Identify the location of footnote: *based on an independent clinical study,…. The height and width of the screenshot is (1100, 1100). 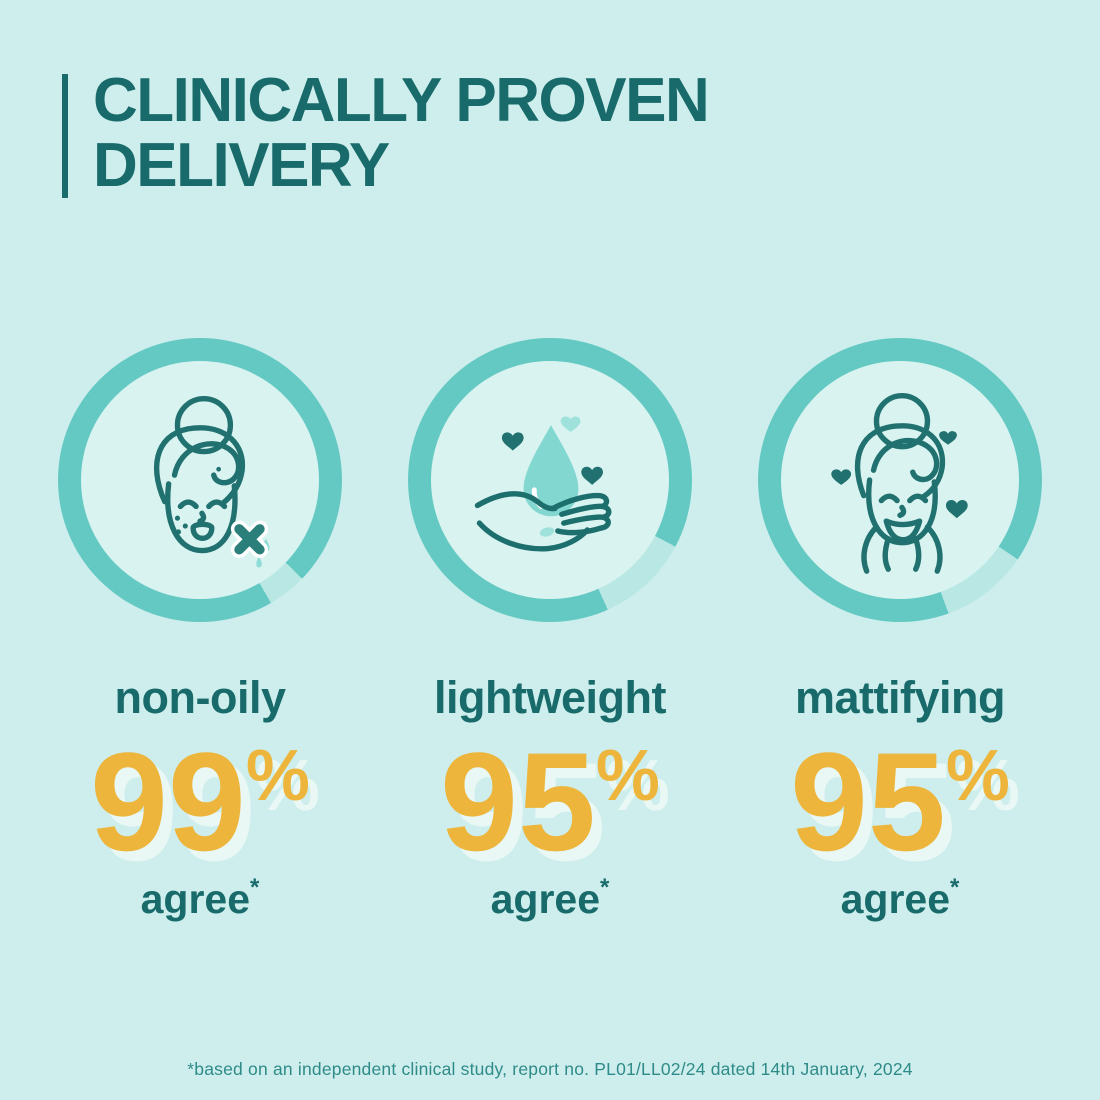
(550, 1069).